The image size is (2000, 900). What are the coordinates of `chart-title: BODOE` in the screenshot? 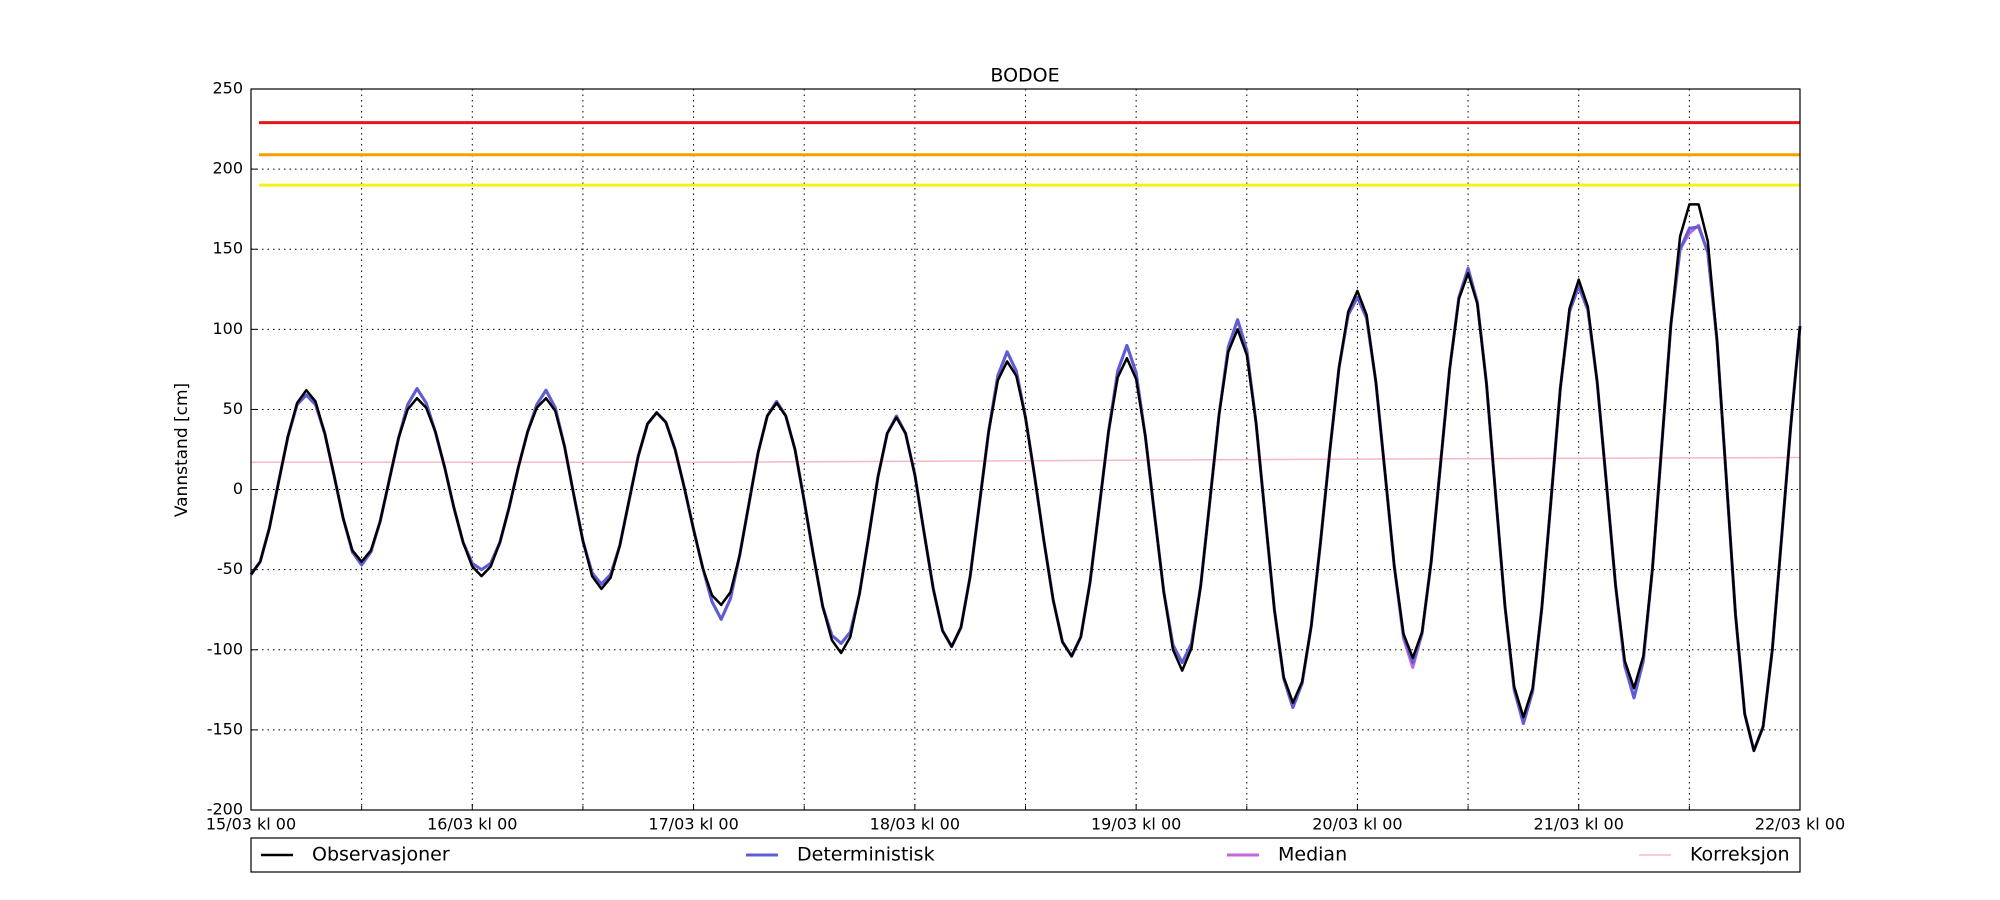 It's located at (1024, 76).